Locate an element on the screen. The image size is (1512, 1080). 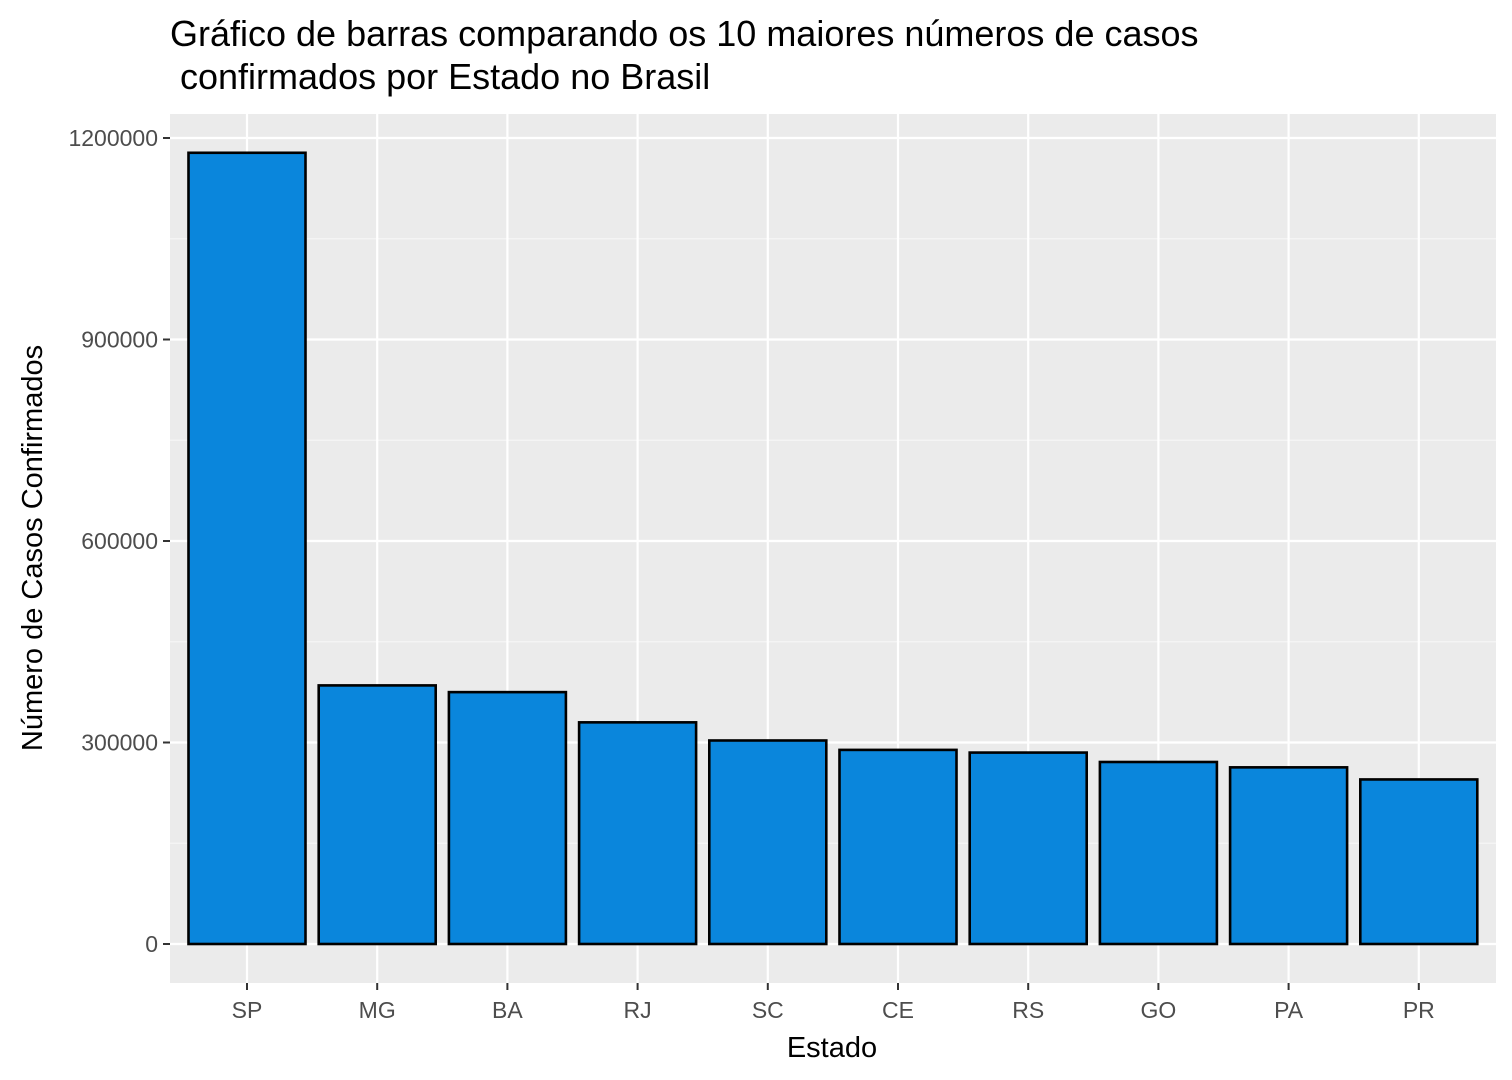
x-tick-label-pr: PR is located at coordinates (1419, 1010).